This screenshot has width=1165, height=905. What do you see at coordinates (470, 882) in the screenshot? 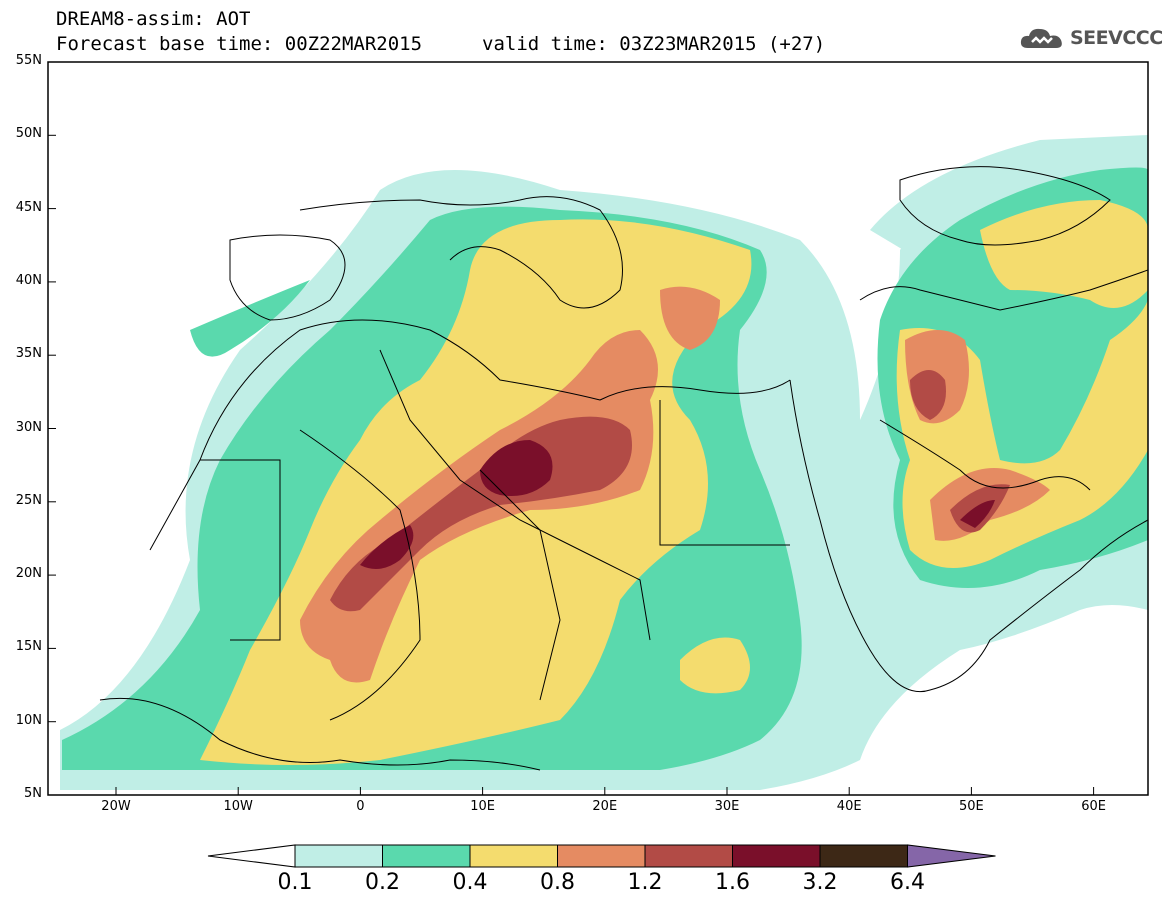
I see `colorbar-level-label: 0.4` at bounding box center [470, 882].